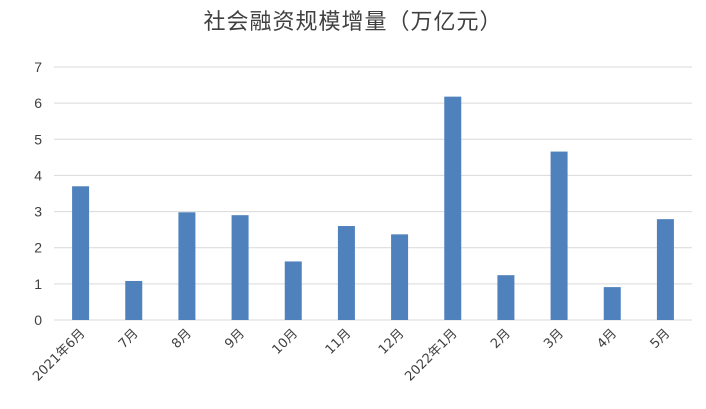  Describe the element at coordinates (38, 284) in the screenshot. I see `y-tick-label: 1` at that location.